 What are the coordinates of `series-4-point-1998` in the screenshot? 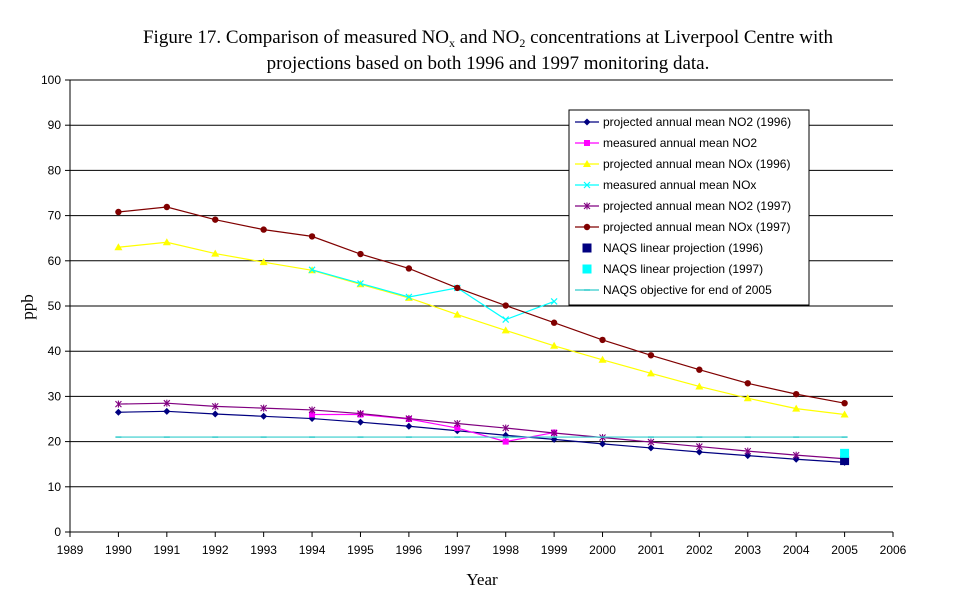 It's located at (506, 319).